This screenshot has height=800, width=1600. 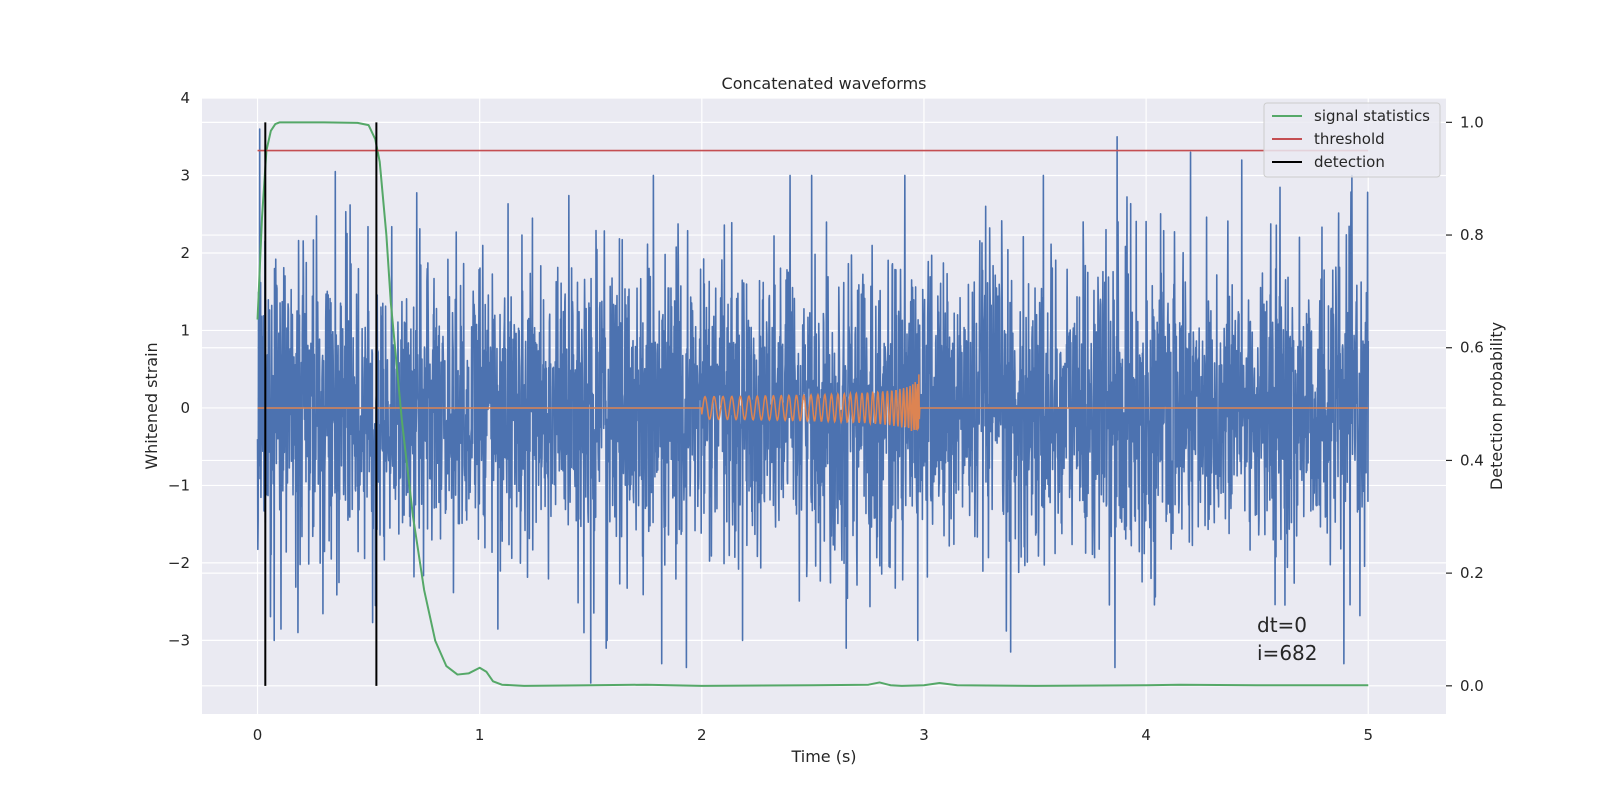 What do you see at coordinates (1368, 735) in the screenshot?
I see `x-tick-label: 5` at bounding box center [1368, 735].